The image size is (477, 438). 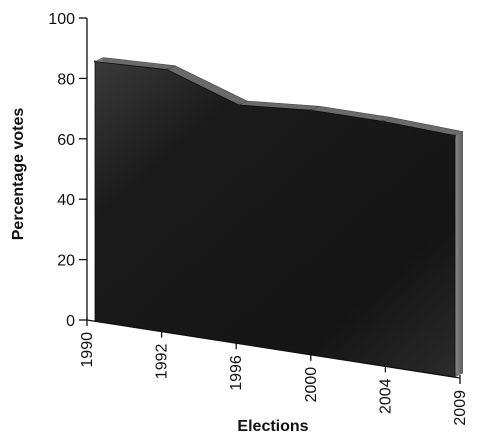 What do you see at coordinates (66, 200) in the screenshot?
I see `y-tick-label: 40` at bounding box center [66, 200].